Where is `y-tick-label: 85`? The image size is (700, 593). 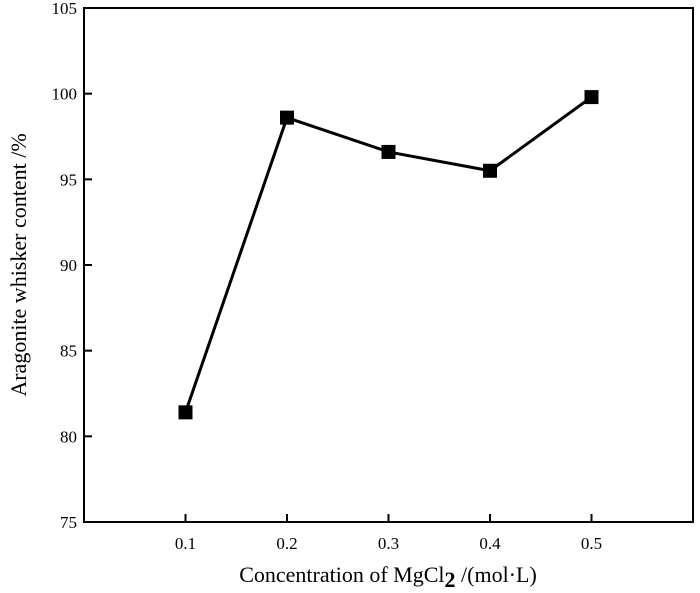
y-tick-label: 85 is located at coordinates (68, 351).